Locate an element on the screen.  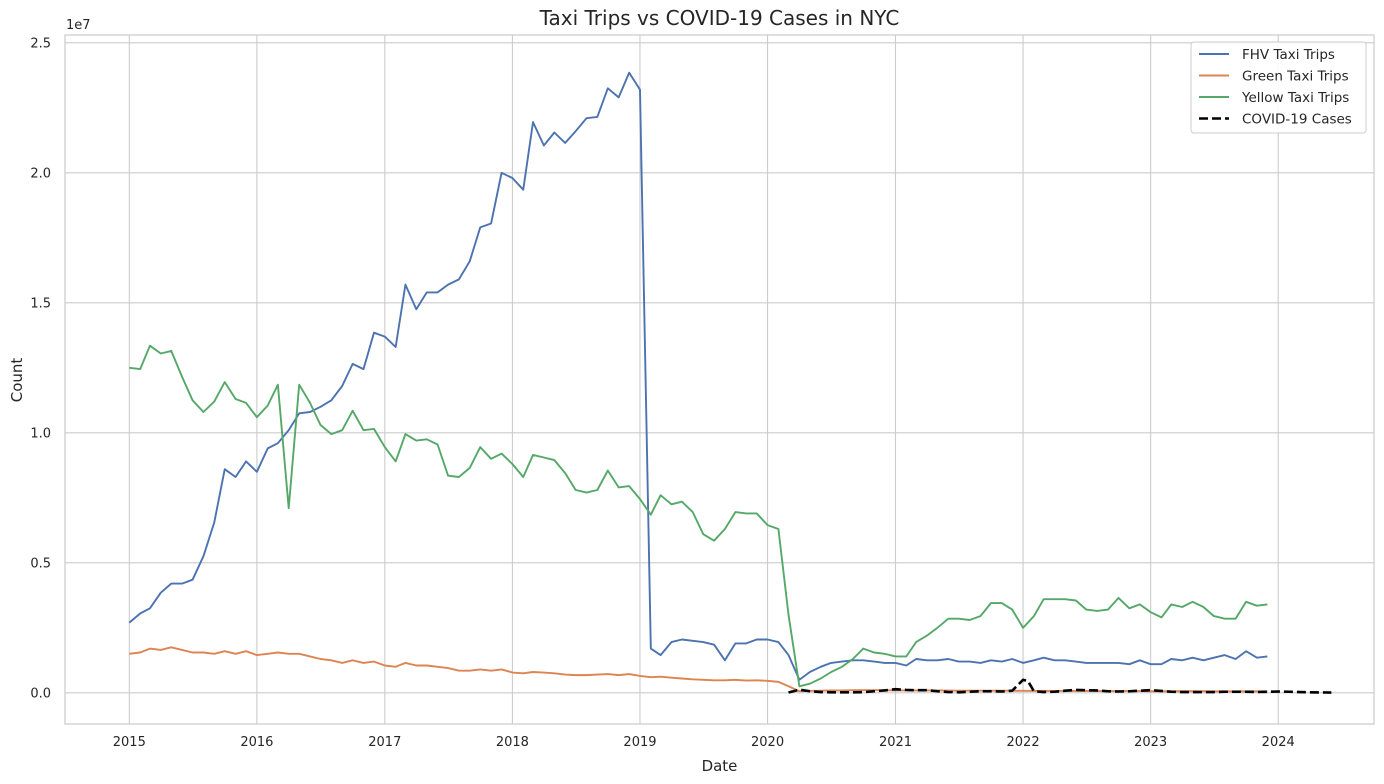
x-axis-label: Date is located at coordinates (720, 766).